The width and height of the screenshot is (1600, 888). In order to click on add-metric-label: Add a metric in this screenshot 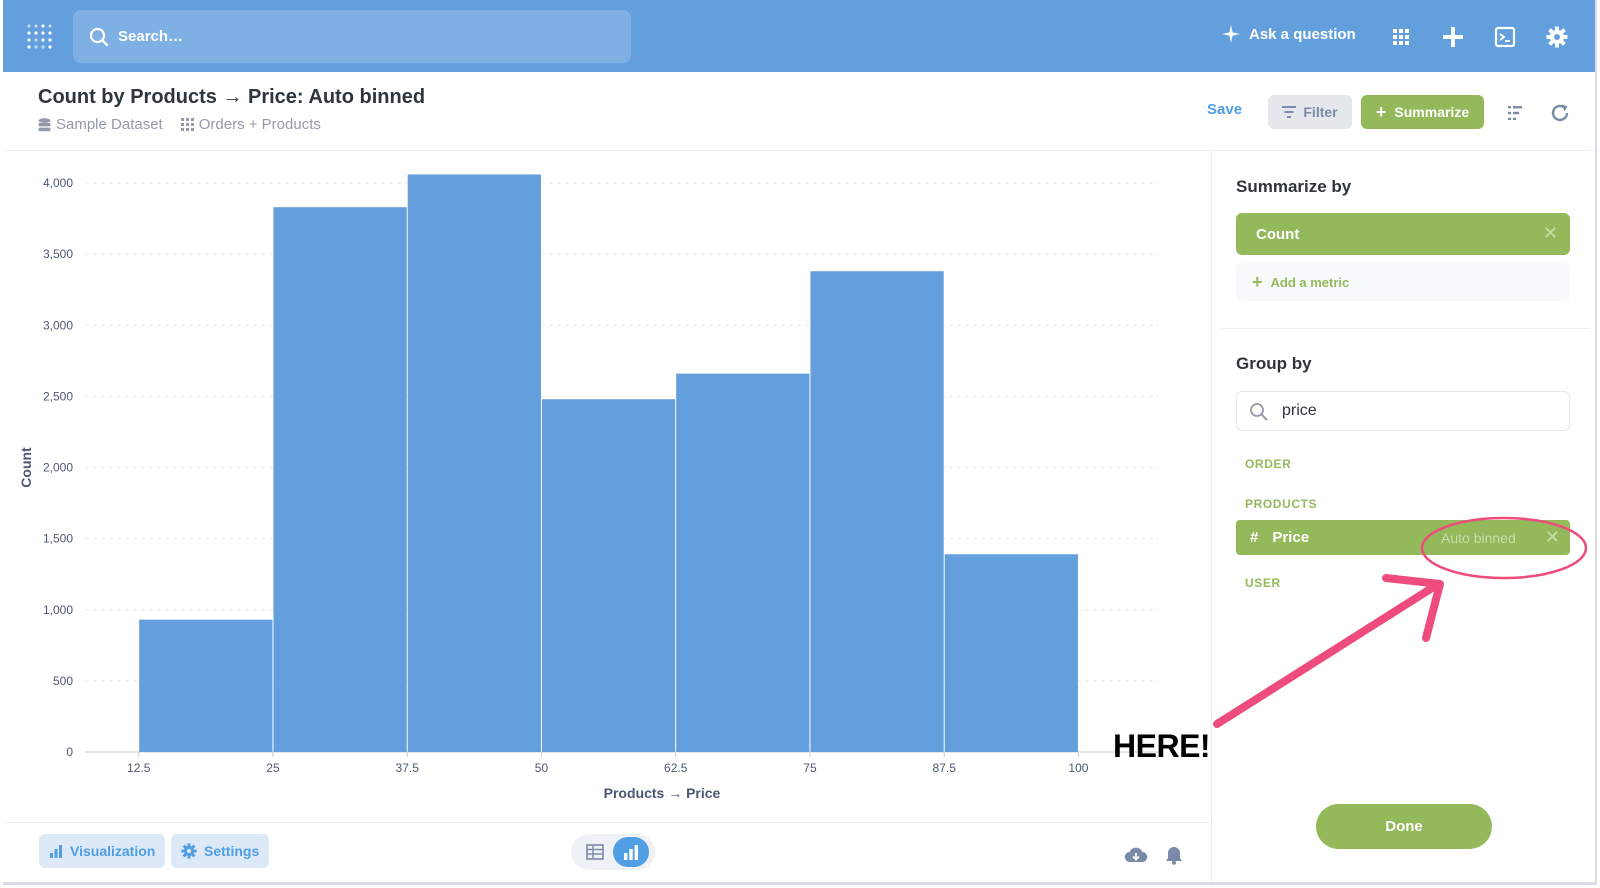, I will do `click(1310, 282)`.